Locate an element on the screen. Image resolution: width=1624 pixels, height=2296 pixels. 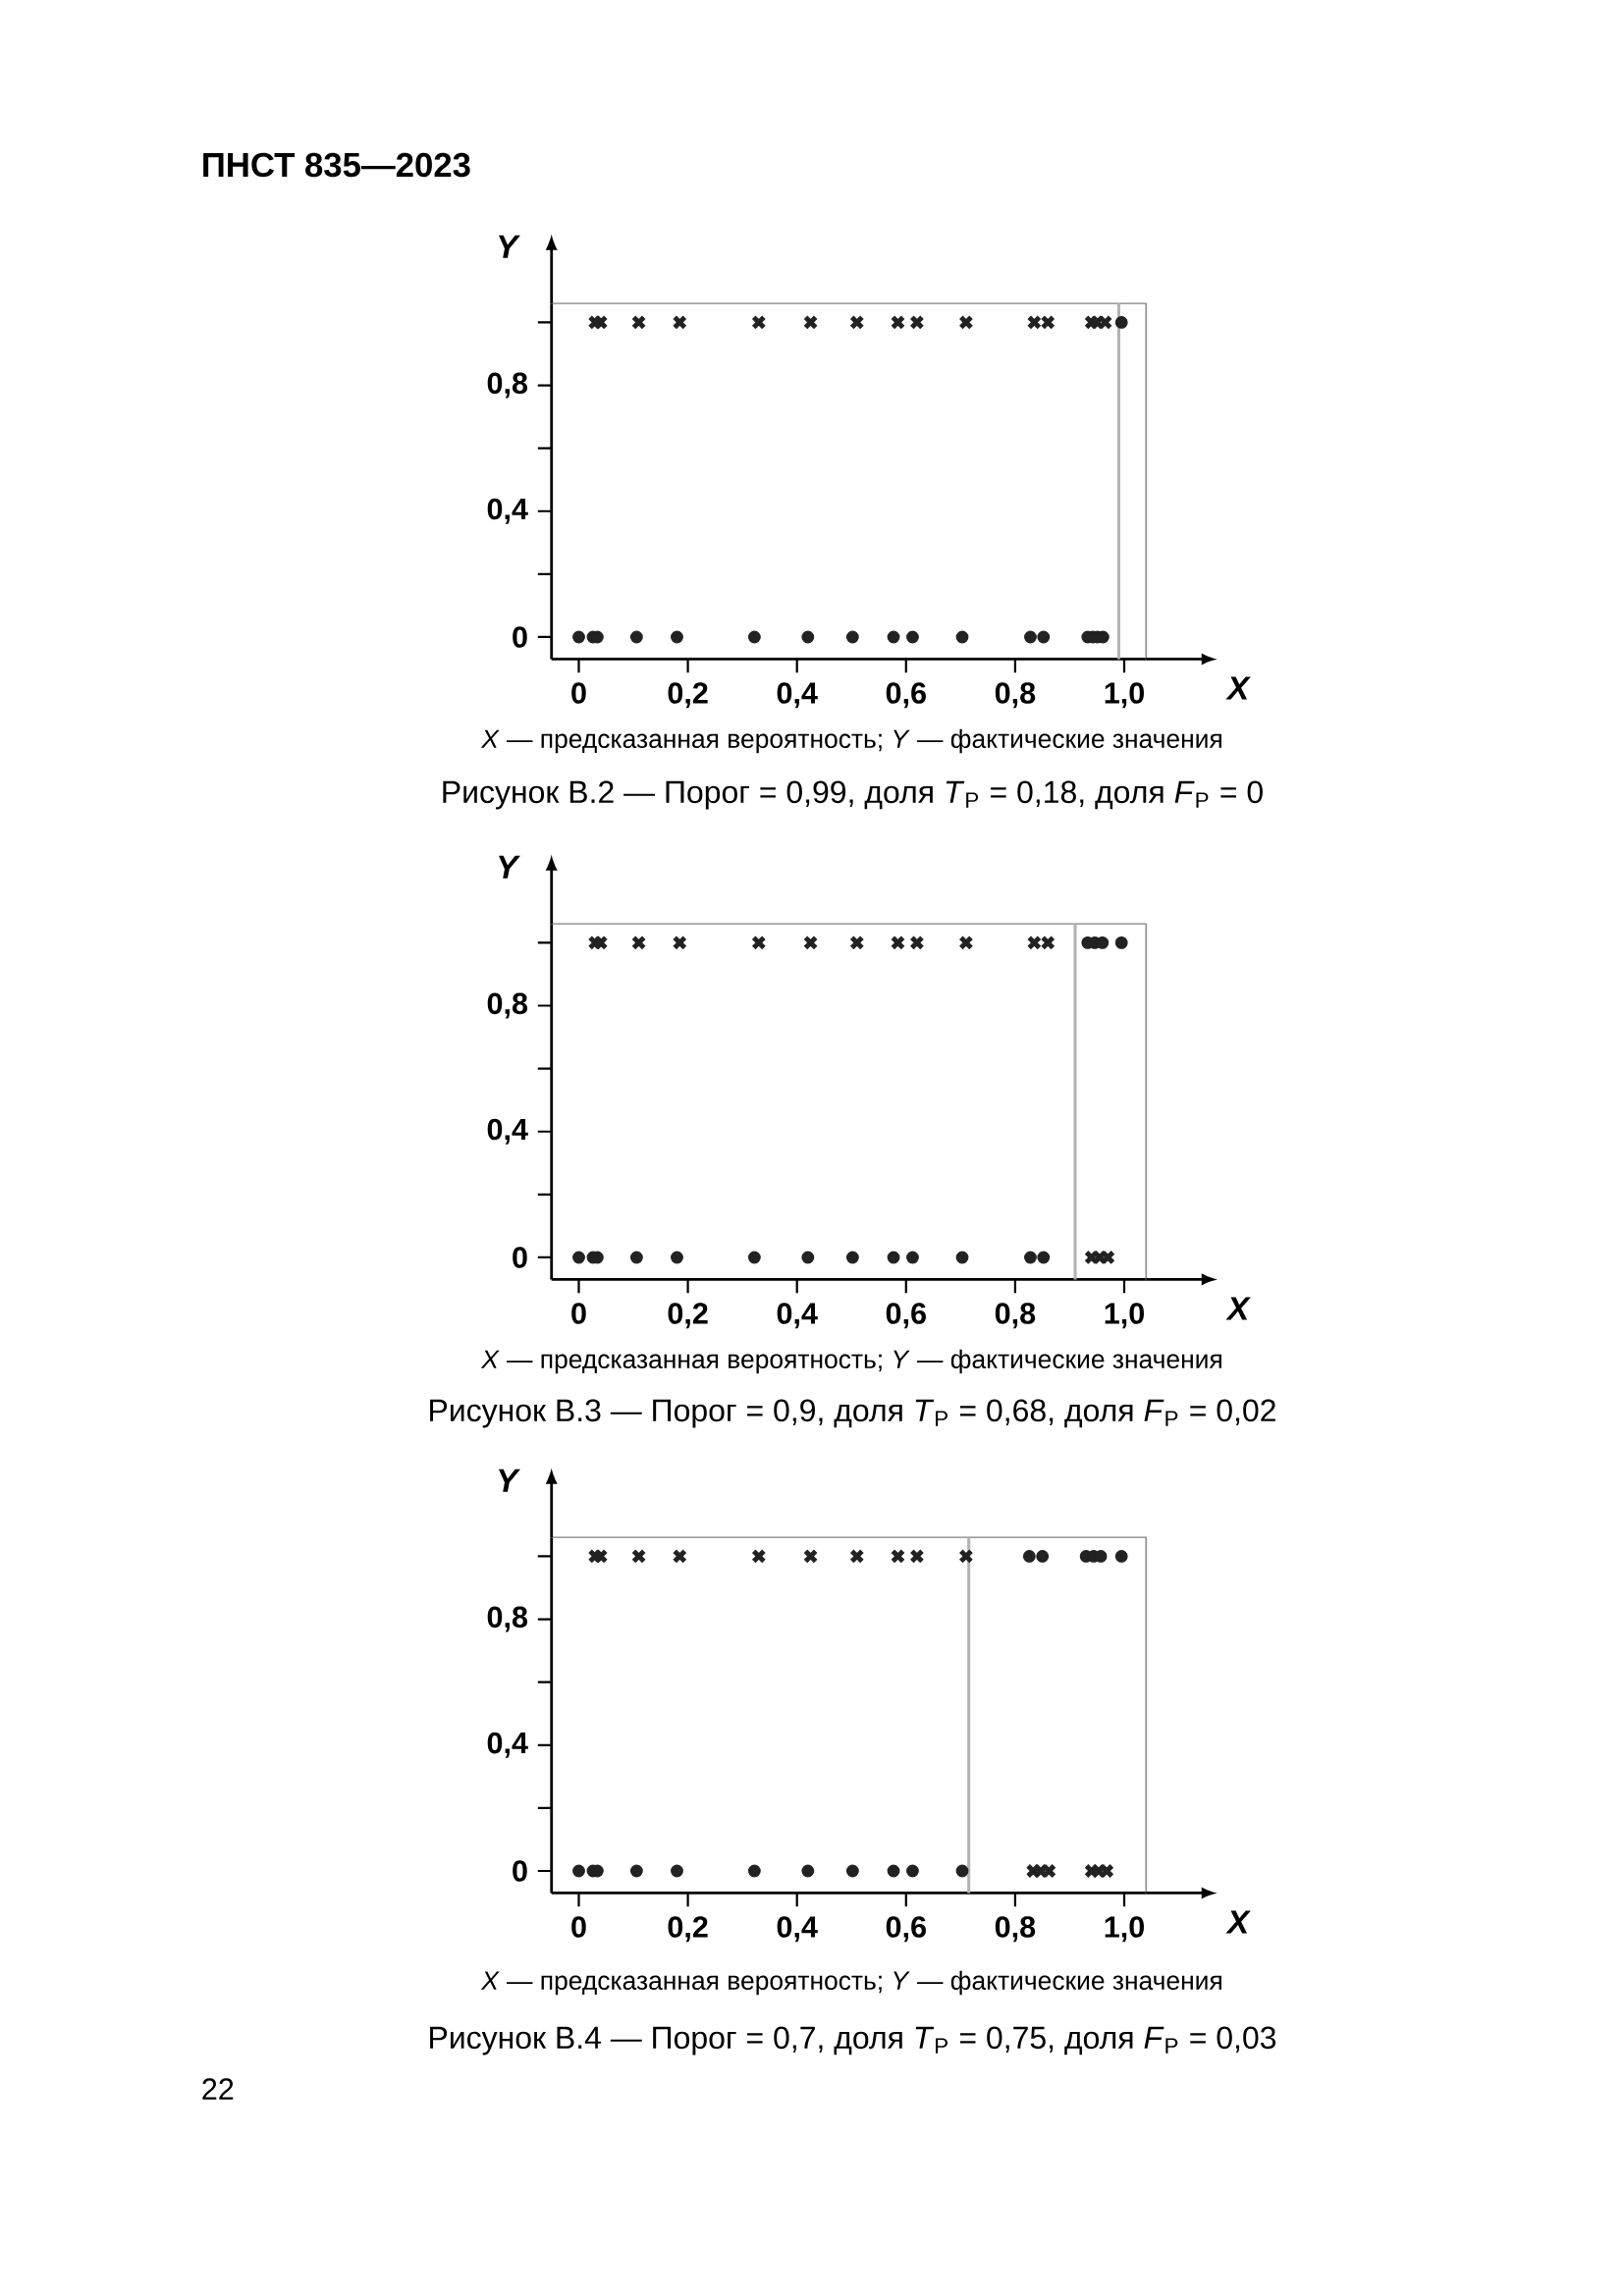
text: Рисунок В.3 — Порог = 0,9, доля T$_{P}$ = 0,68, доля F$_{P}$ = 0,02 is located at coordinates (852, 1413).